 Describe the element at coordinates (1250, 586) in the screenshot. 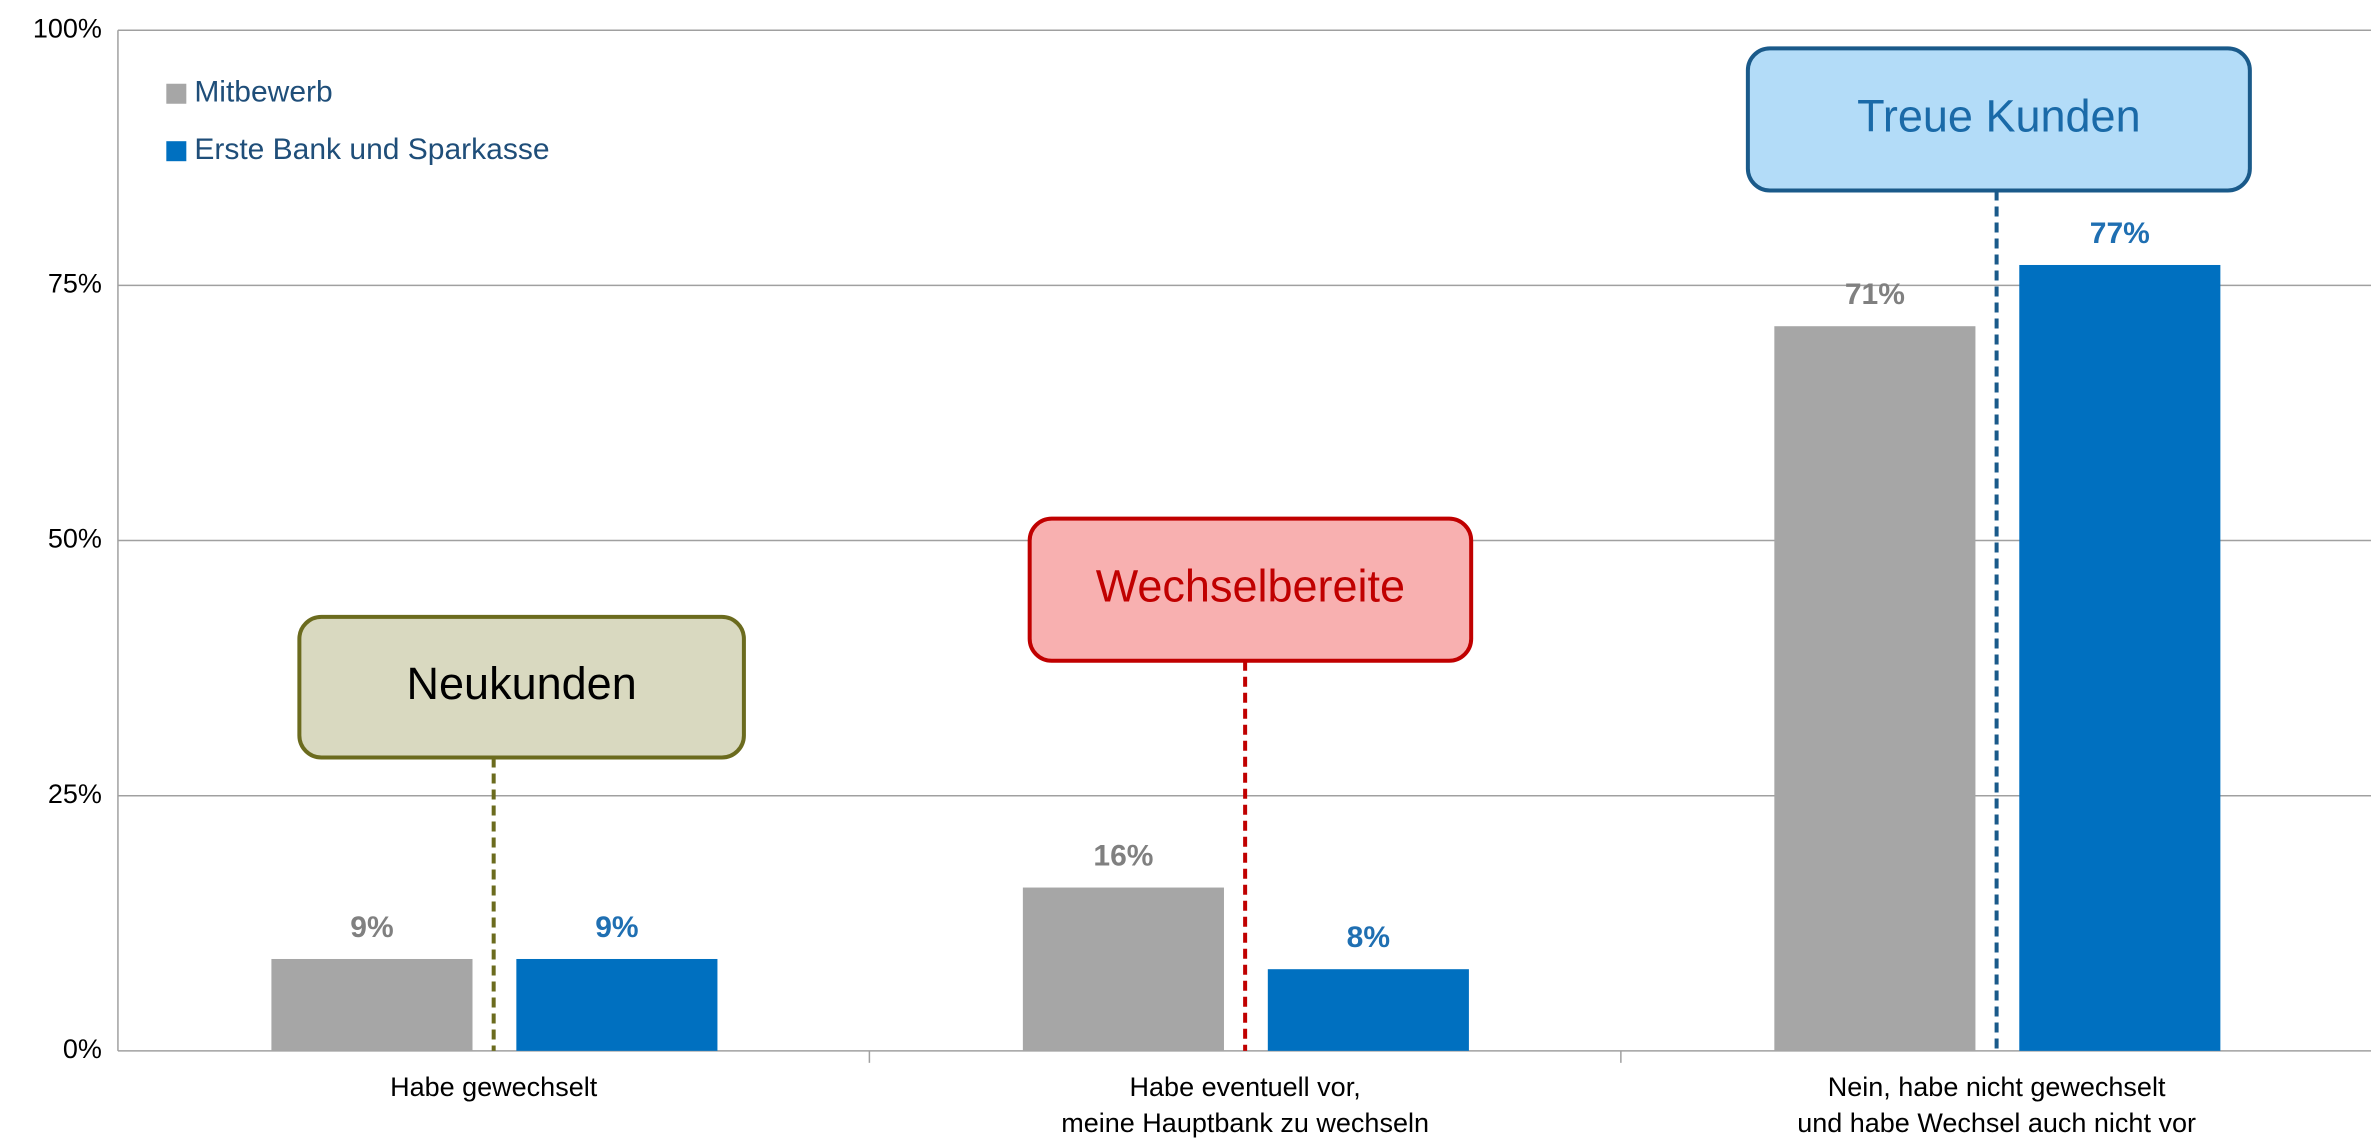

I see `annotation-text: Wechselbereite` at that location.